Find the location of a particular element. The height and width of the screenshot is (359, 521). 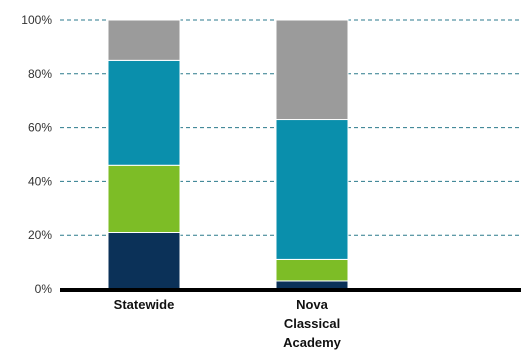

category-label-line: Classical is located at coordinates (312, 323).